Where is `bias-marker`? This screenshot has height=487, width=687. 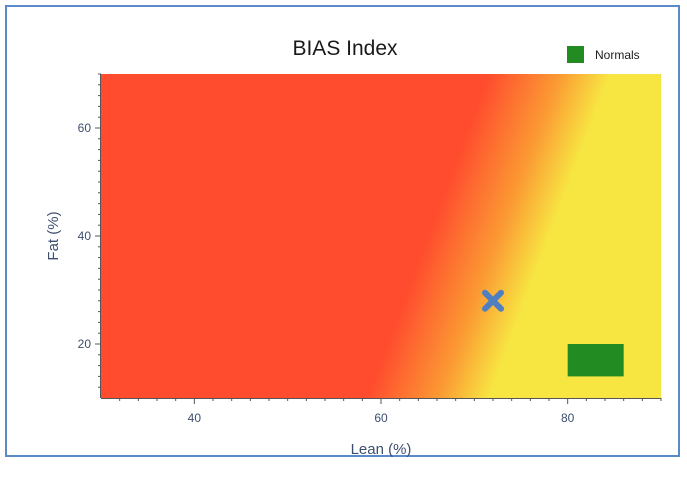
bias-marker is located at coordinates (493, 300).